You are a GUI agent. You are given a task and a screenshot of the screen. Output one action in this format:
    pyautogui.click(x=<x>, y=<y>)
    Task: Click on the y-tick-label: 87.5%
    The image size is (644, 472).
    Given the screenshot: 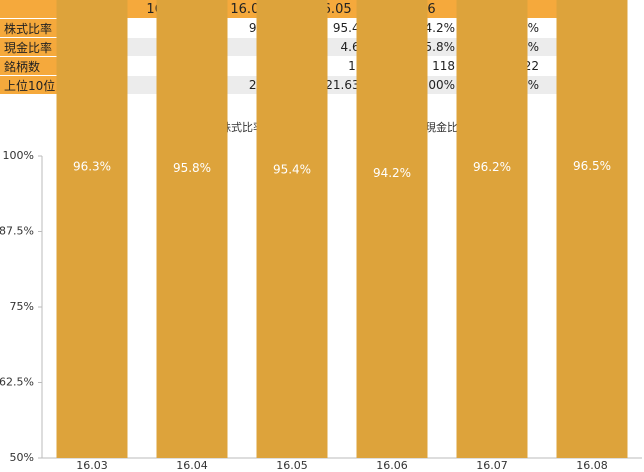 What is the action you would take?
    pyautogui.click(x=17, y=231)
    